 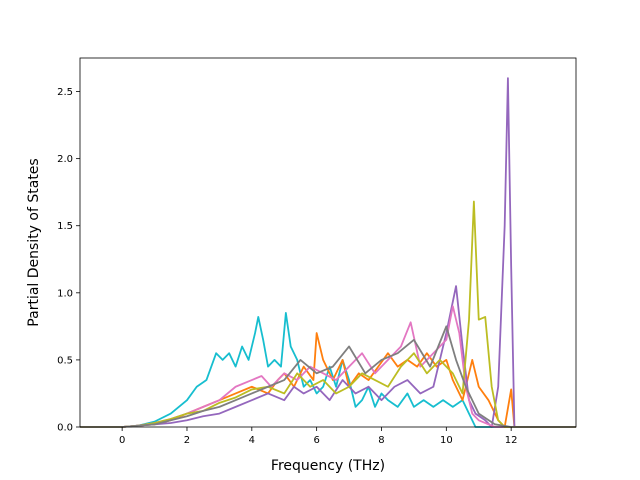 I want to click on y-axis-label: Partial Density of States, so click(x=34, y=242).